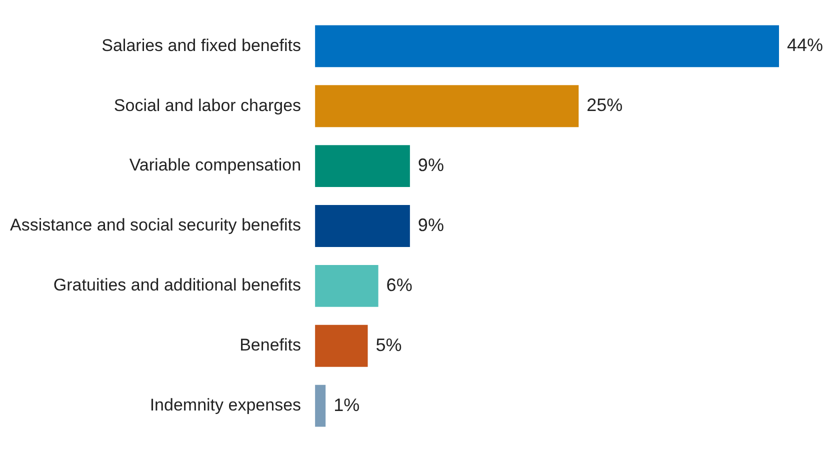 This screenshot has height=452, width=833. I want to click on y-tick-label: Gratuities and additional benefits, so click(177, 285).